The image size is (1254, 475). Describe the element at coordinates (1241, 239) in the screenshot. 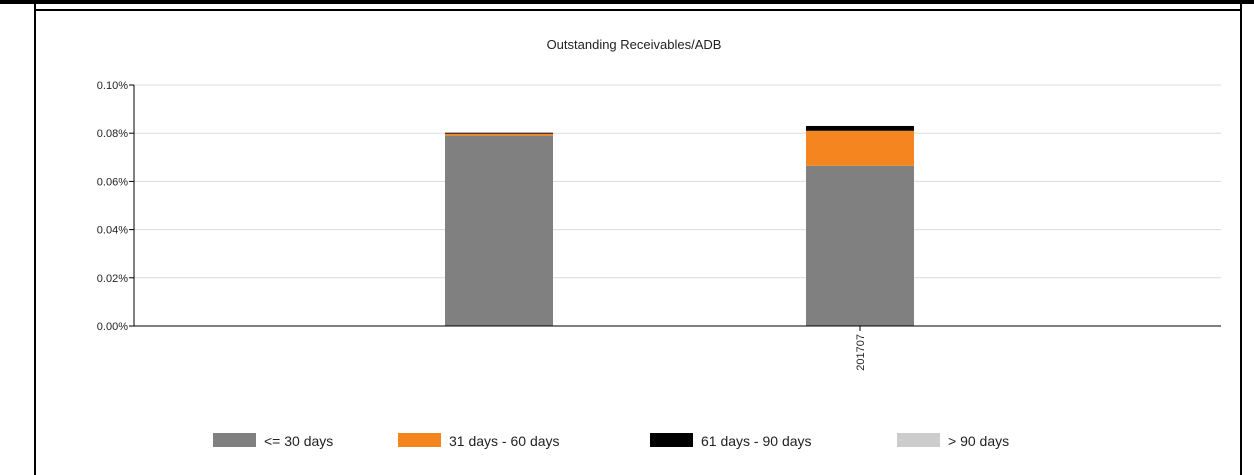

I see `right-border` at that location.